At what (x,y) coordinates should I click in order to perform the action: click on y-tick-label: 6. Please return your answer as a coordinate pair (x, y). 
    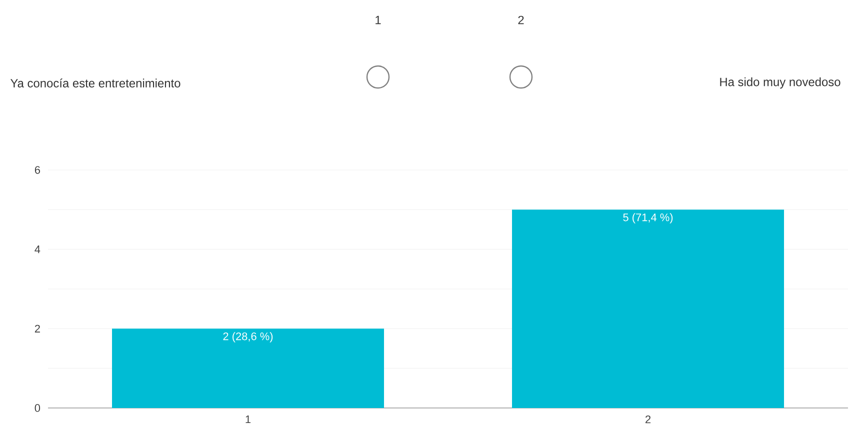
    Looking at the image, I should click on (37, 170).